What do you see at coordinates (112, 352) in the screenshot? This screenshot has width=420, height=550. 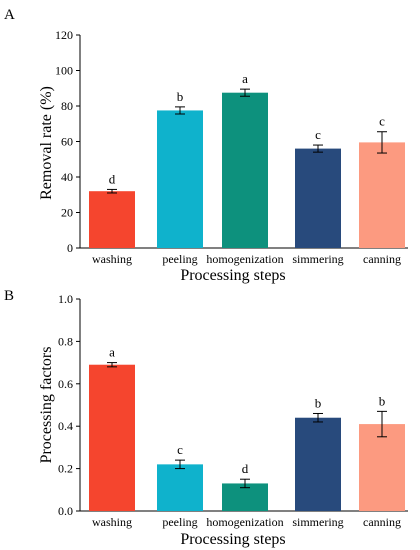 I see `significance-letter-washing: a` at bounding box center [112, 352].